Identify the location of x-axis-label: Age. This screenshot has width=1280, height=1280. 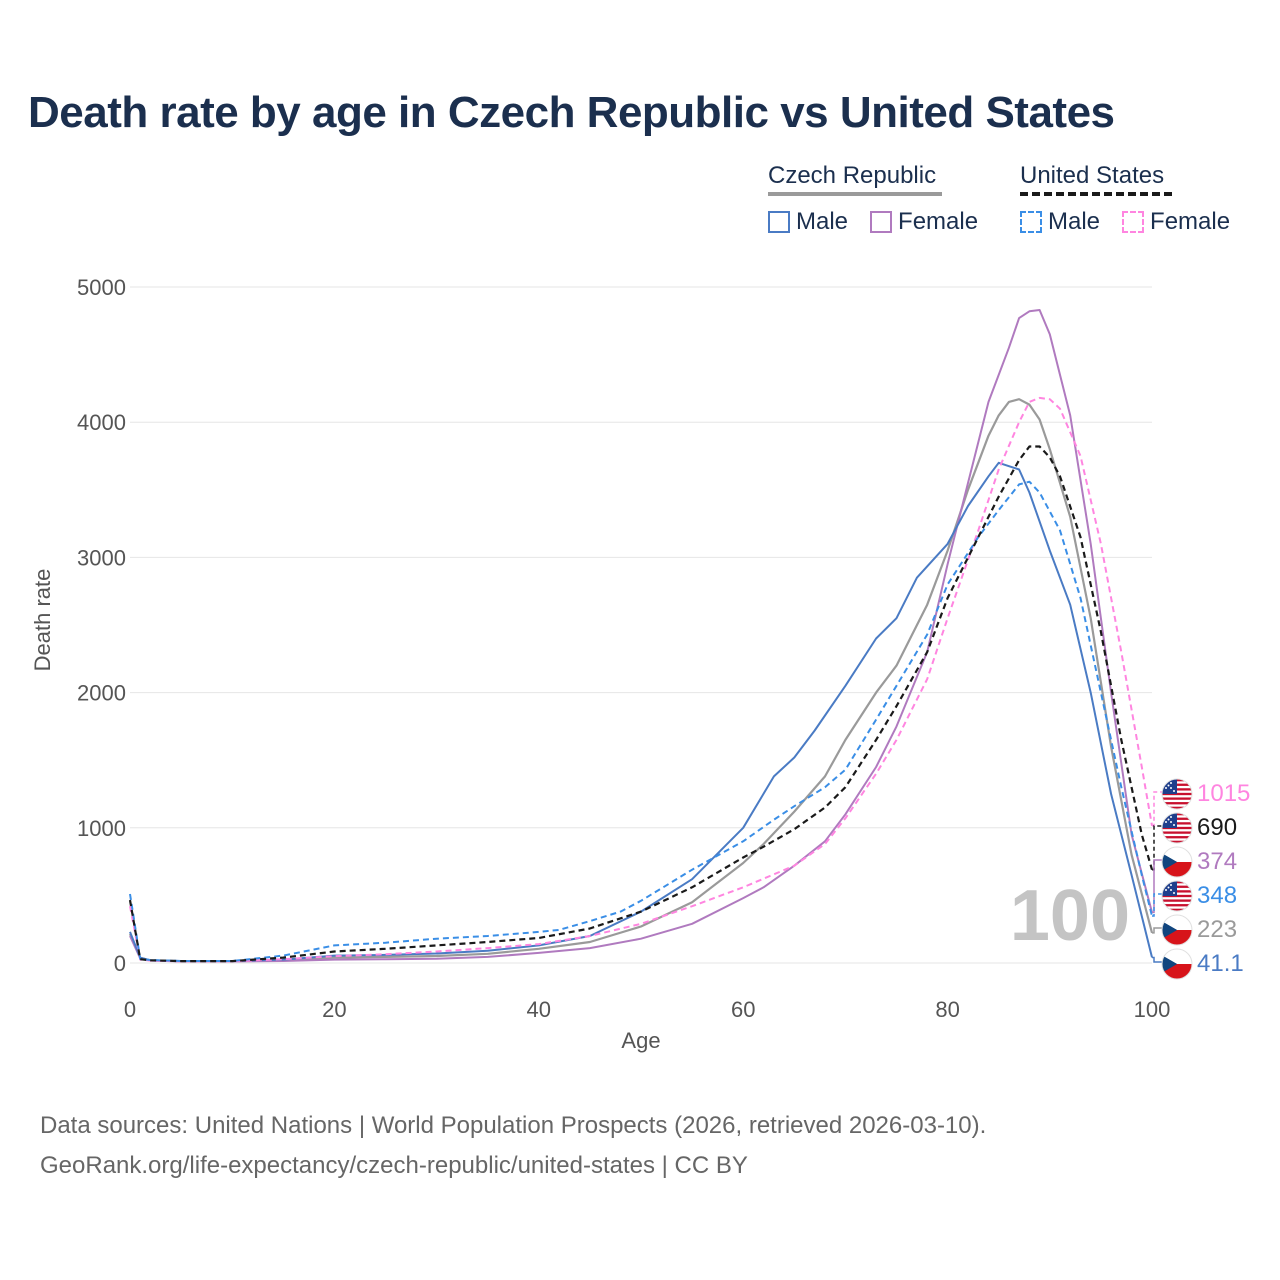
(640, 1040).